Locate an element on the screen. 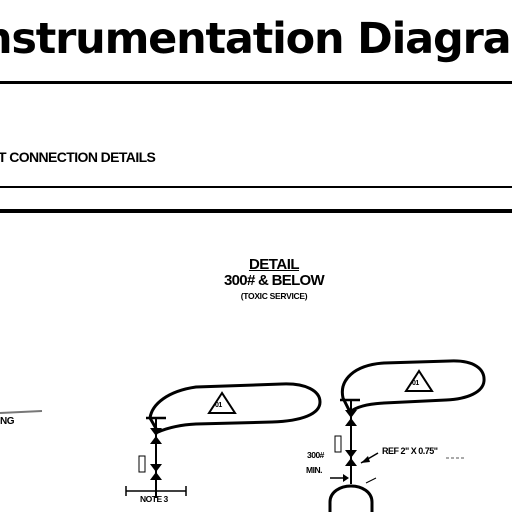 The image size is (512, 512). valve-bottom-right-a is located at coordinates (351, 454).